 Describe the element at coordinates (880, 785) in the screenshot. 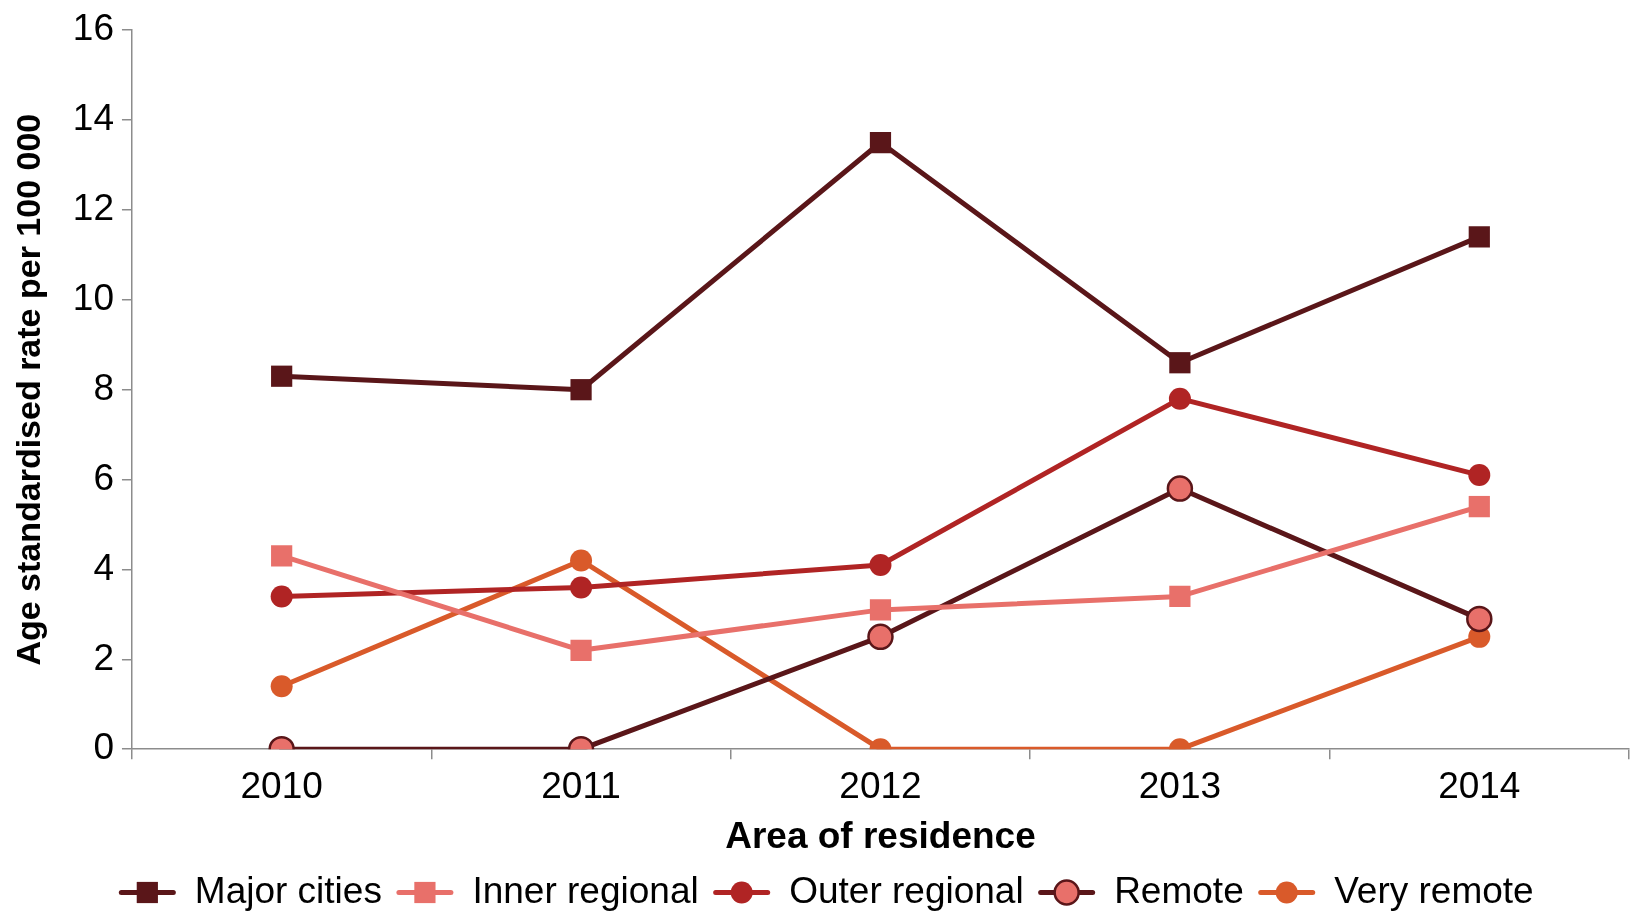

I see `x-tick-label: 2012` at that location.